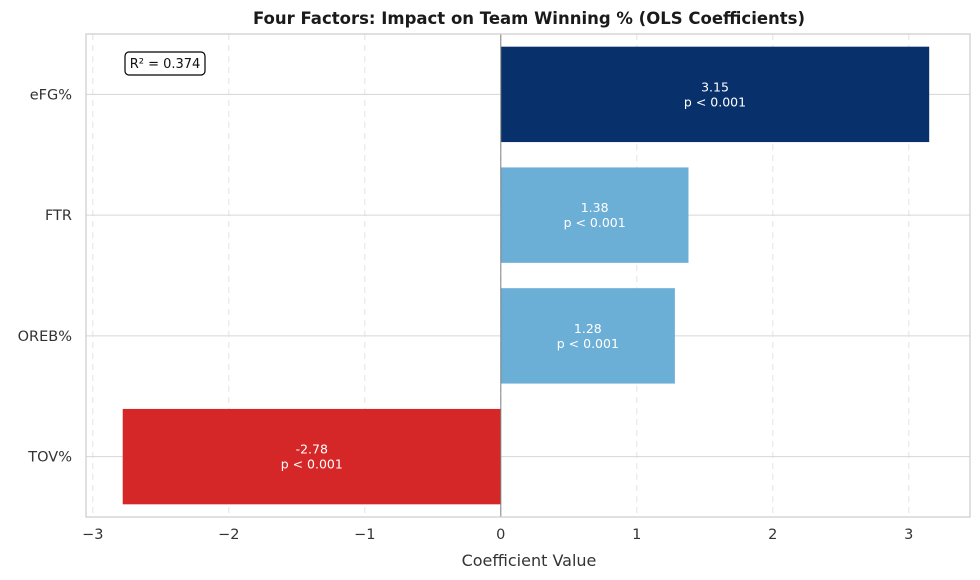 Image resolution: width=980 pixels, height=580 pixels. Describe the element at coordinates (636, 535) in the screenshot. I see `x-tick-label: 1` at that location.